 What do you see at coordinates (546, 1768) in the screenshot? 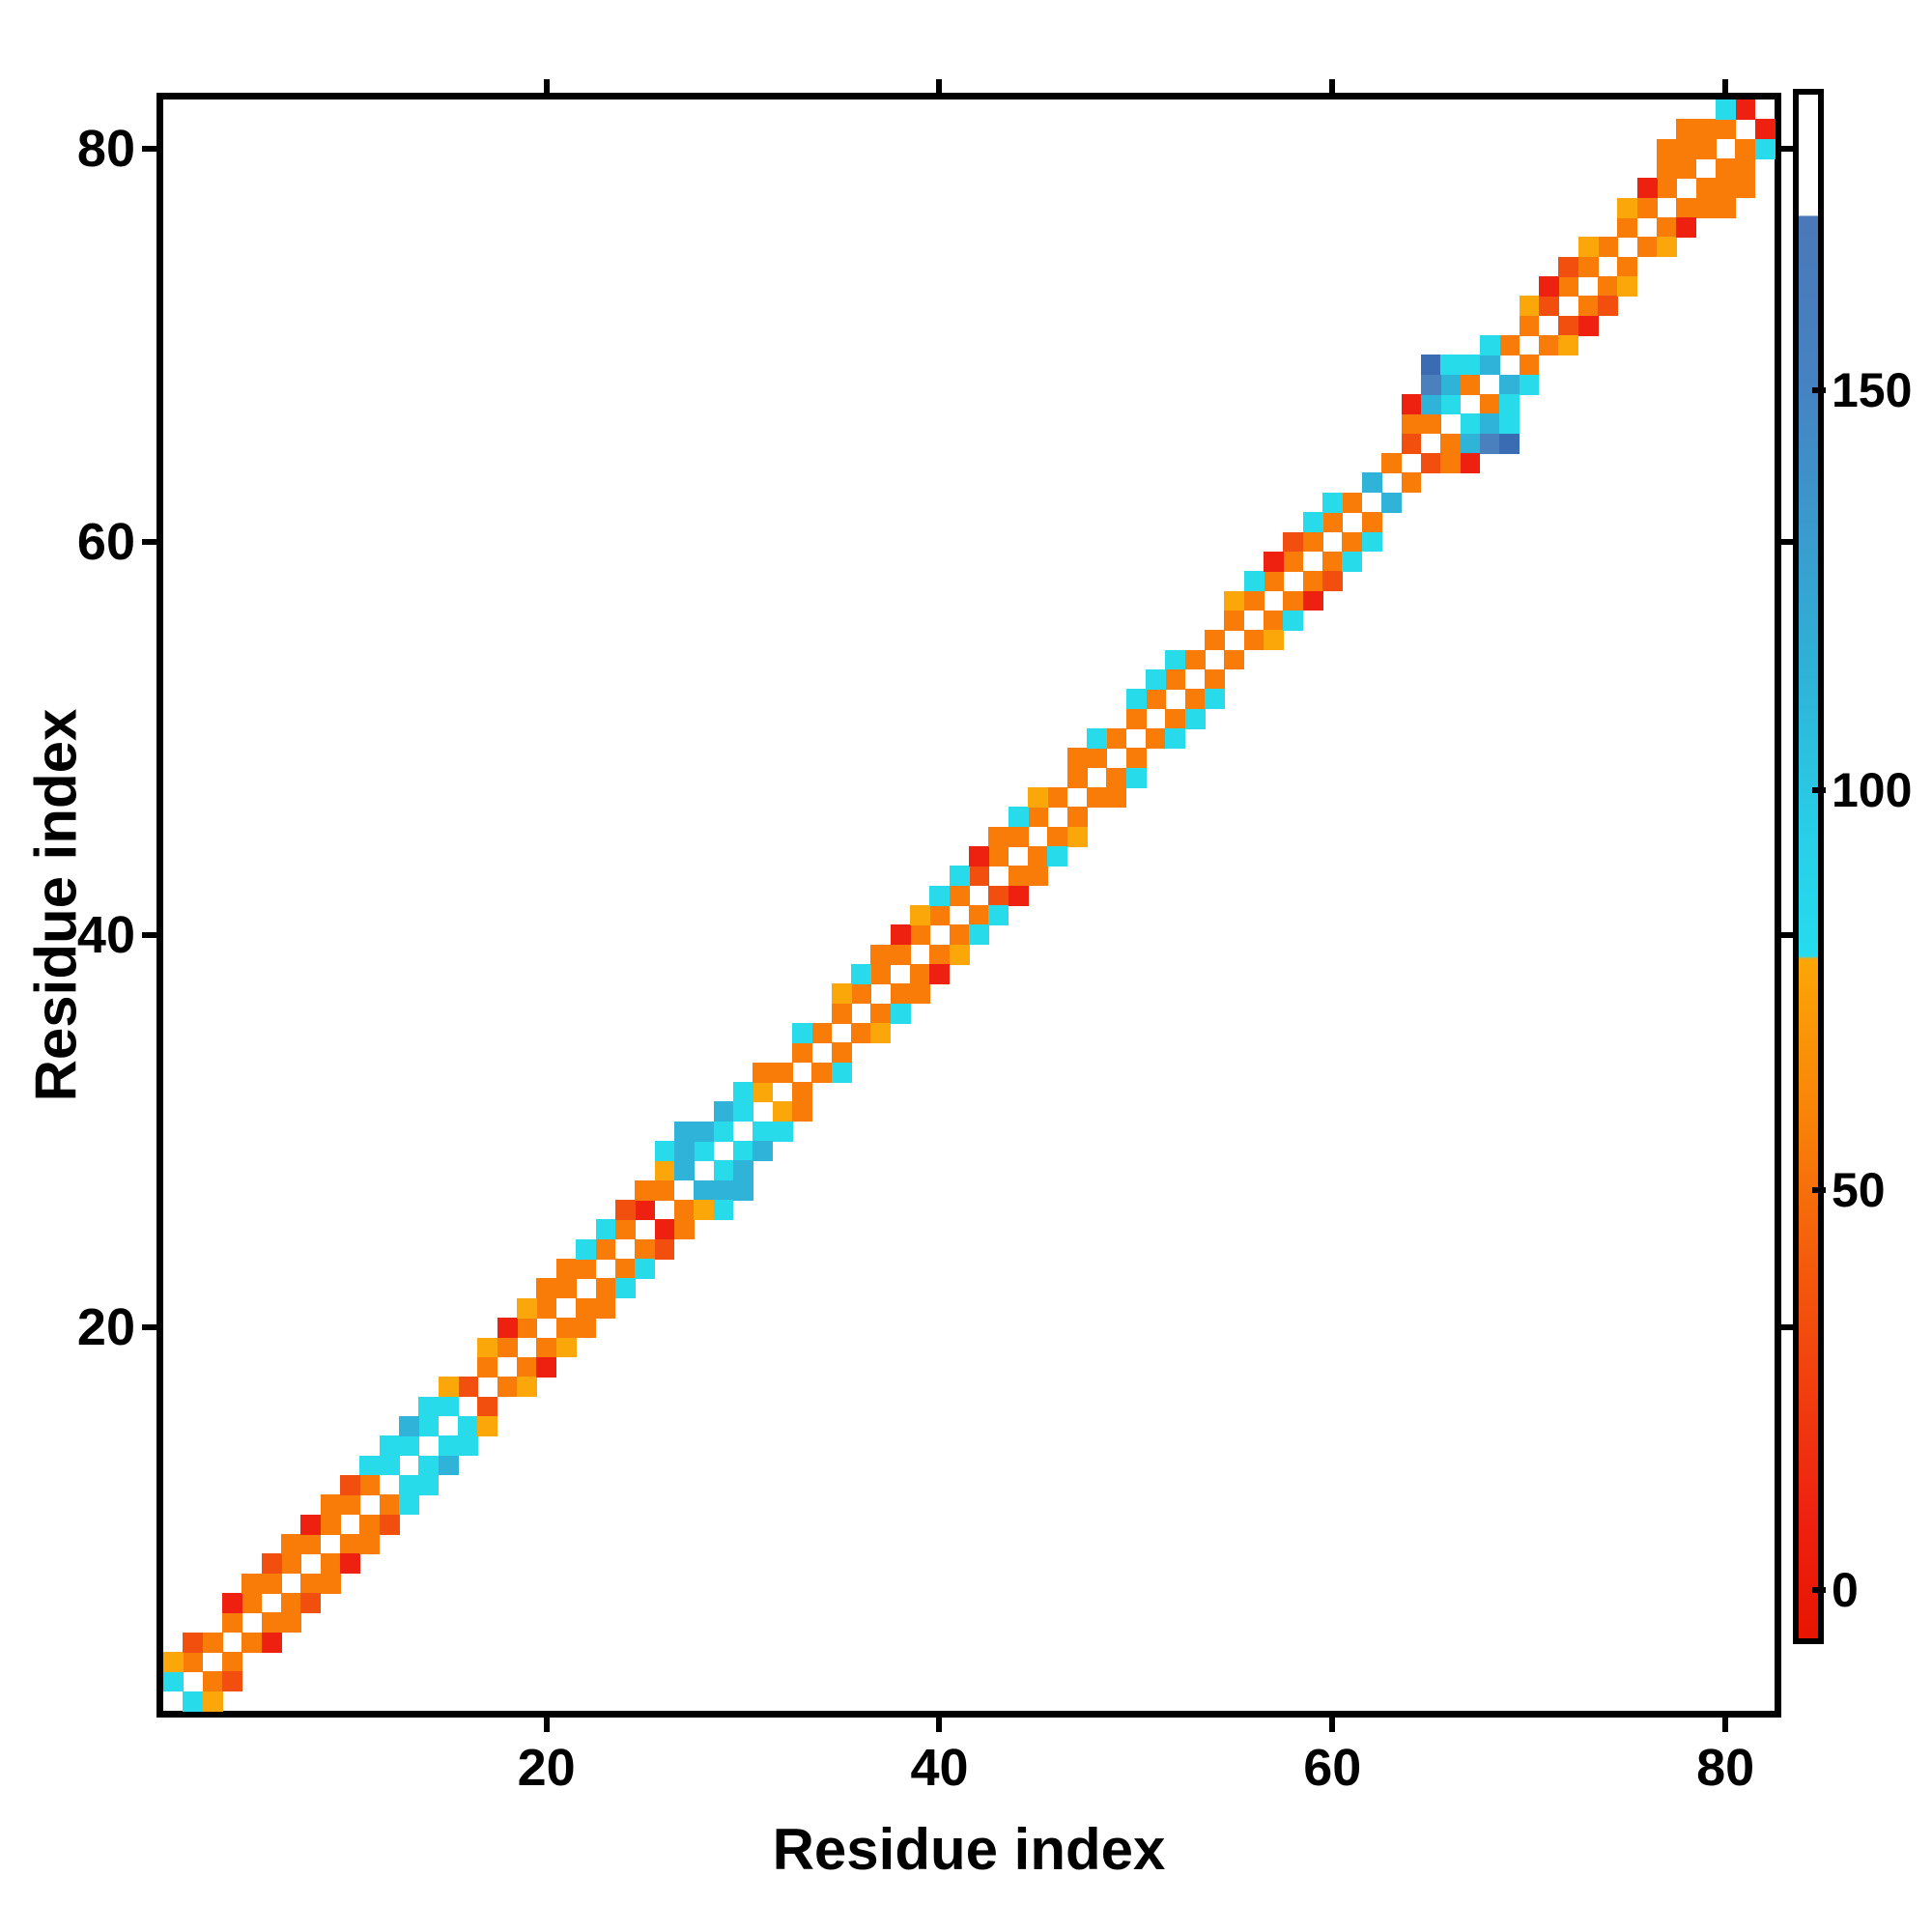
I see `x-tick-label: 20` at bounding box center [546, 1768].